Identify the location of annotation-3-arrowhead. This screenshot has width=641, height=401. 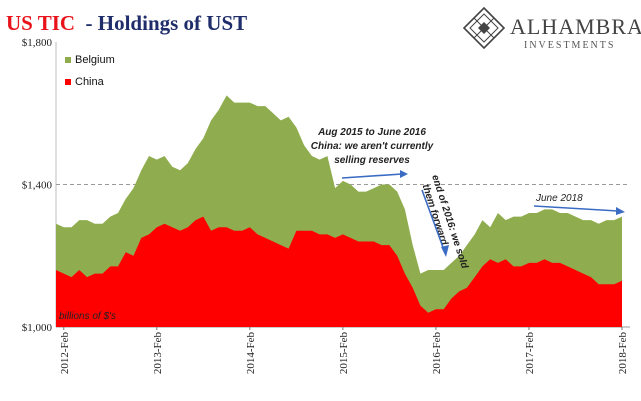
(620, 211).